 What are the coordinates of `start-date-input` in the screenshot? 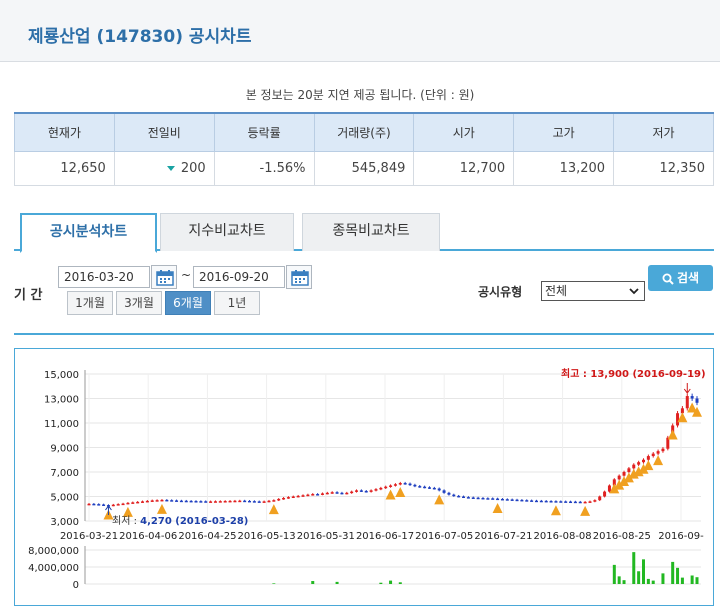 It's located at (104, 277).